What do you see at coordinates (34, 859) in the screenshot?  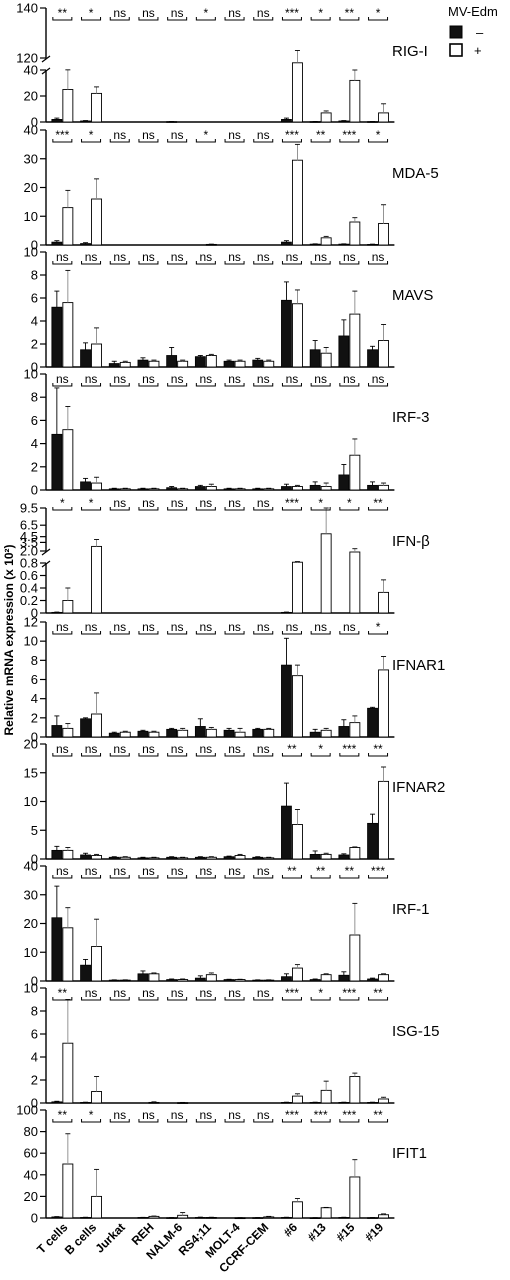 I see `y-tick-label: 0` at bounding box center [34, 859].